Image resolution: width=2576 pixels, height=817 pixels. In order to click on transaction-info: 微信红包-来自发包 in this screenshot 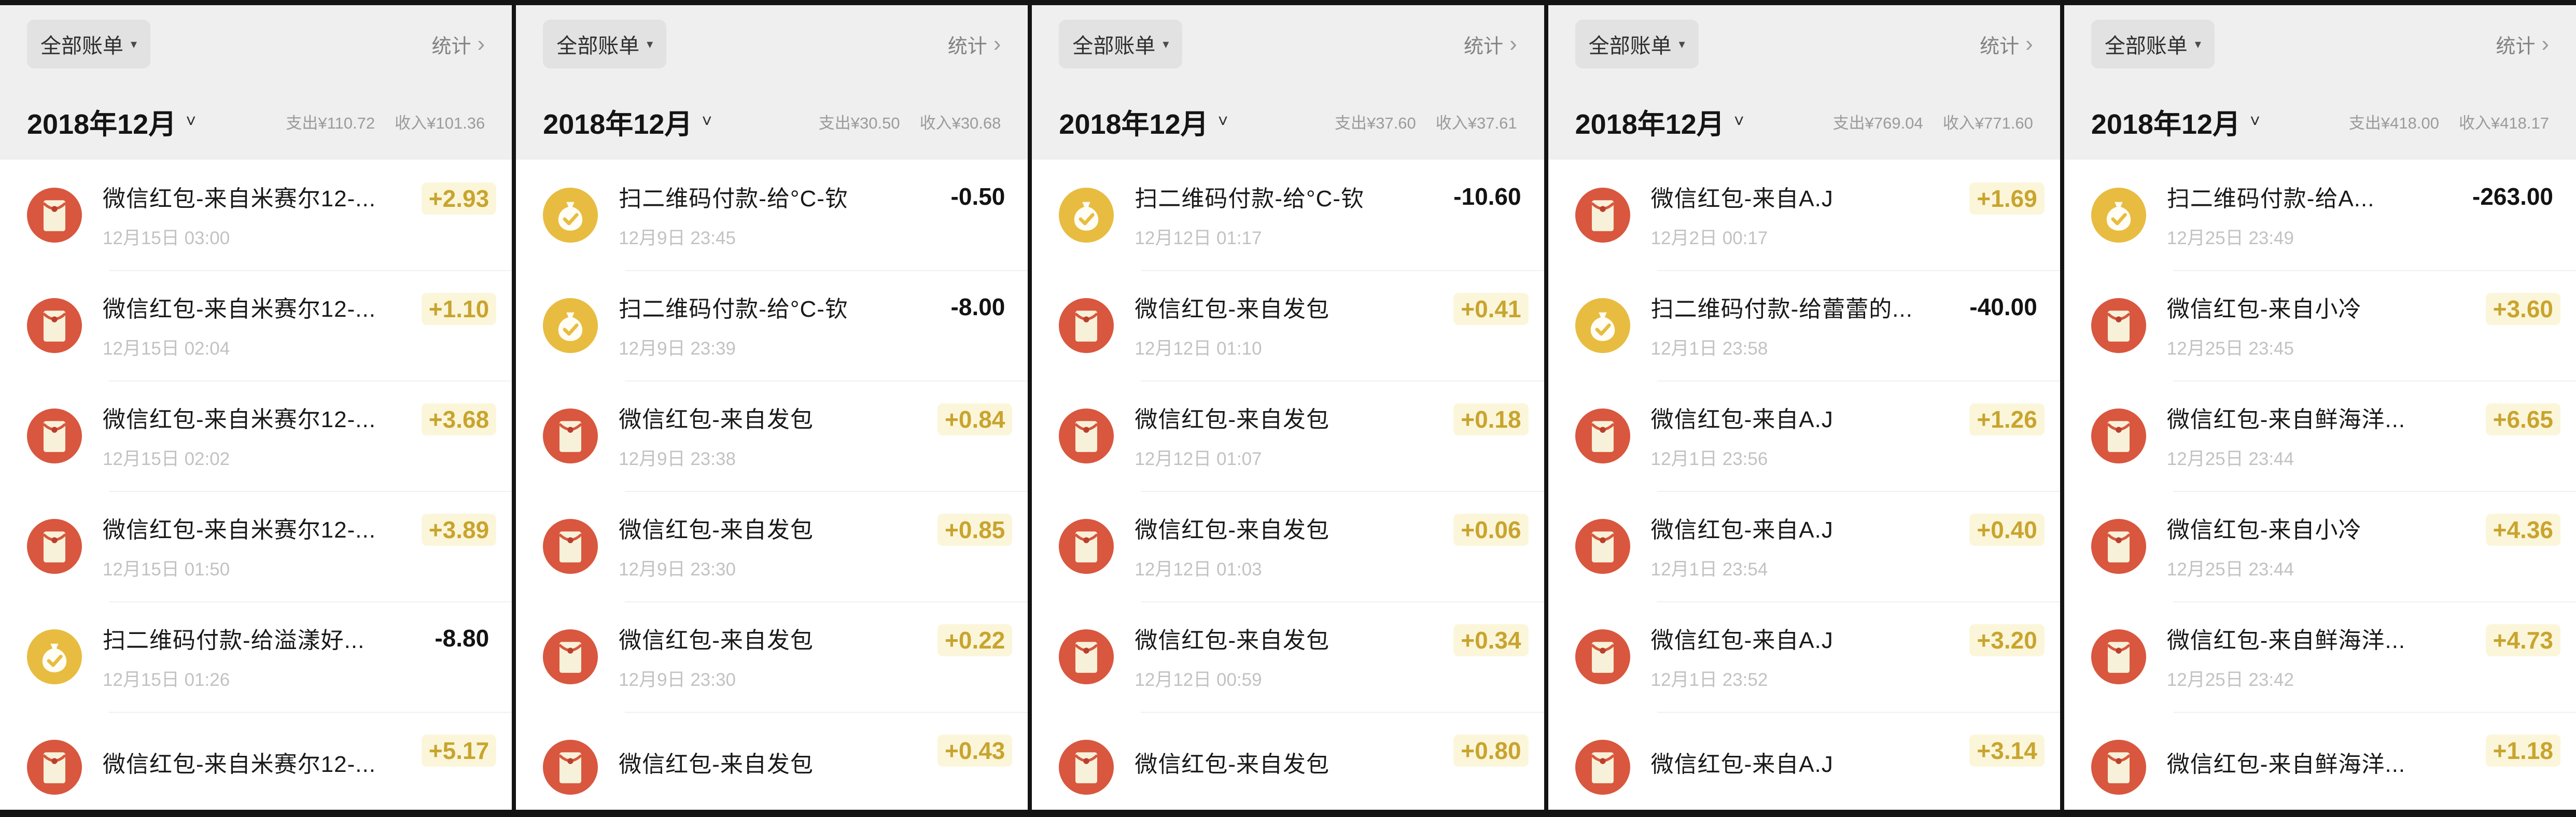, I will do `click(1294, 767)`.